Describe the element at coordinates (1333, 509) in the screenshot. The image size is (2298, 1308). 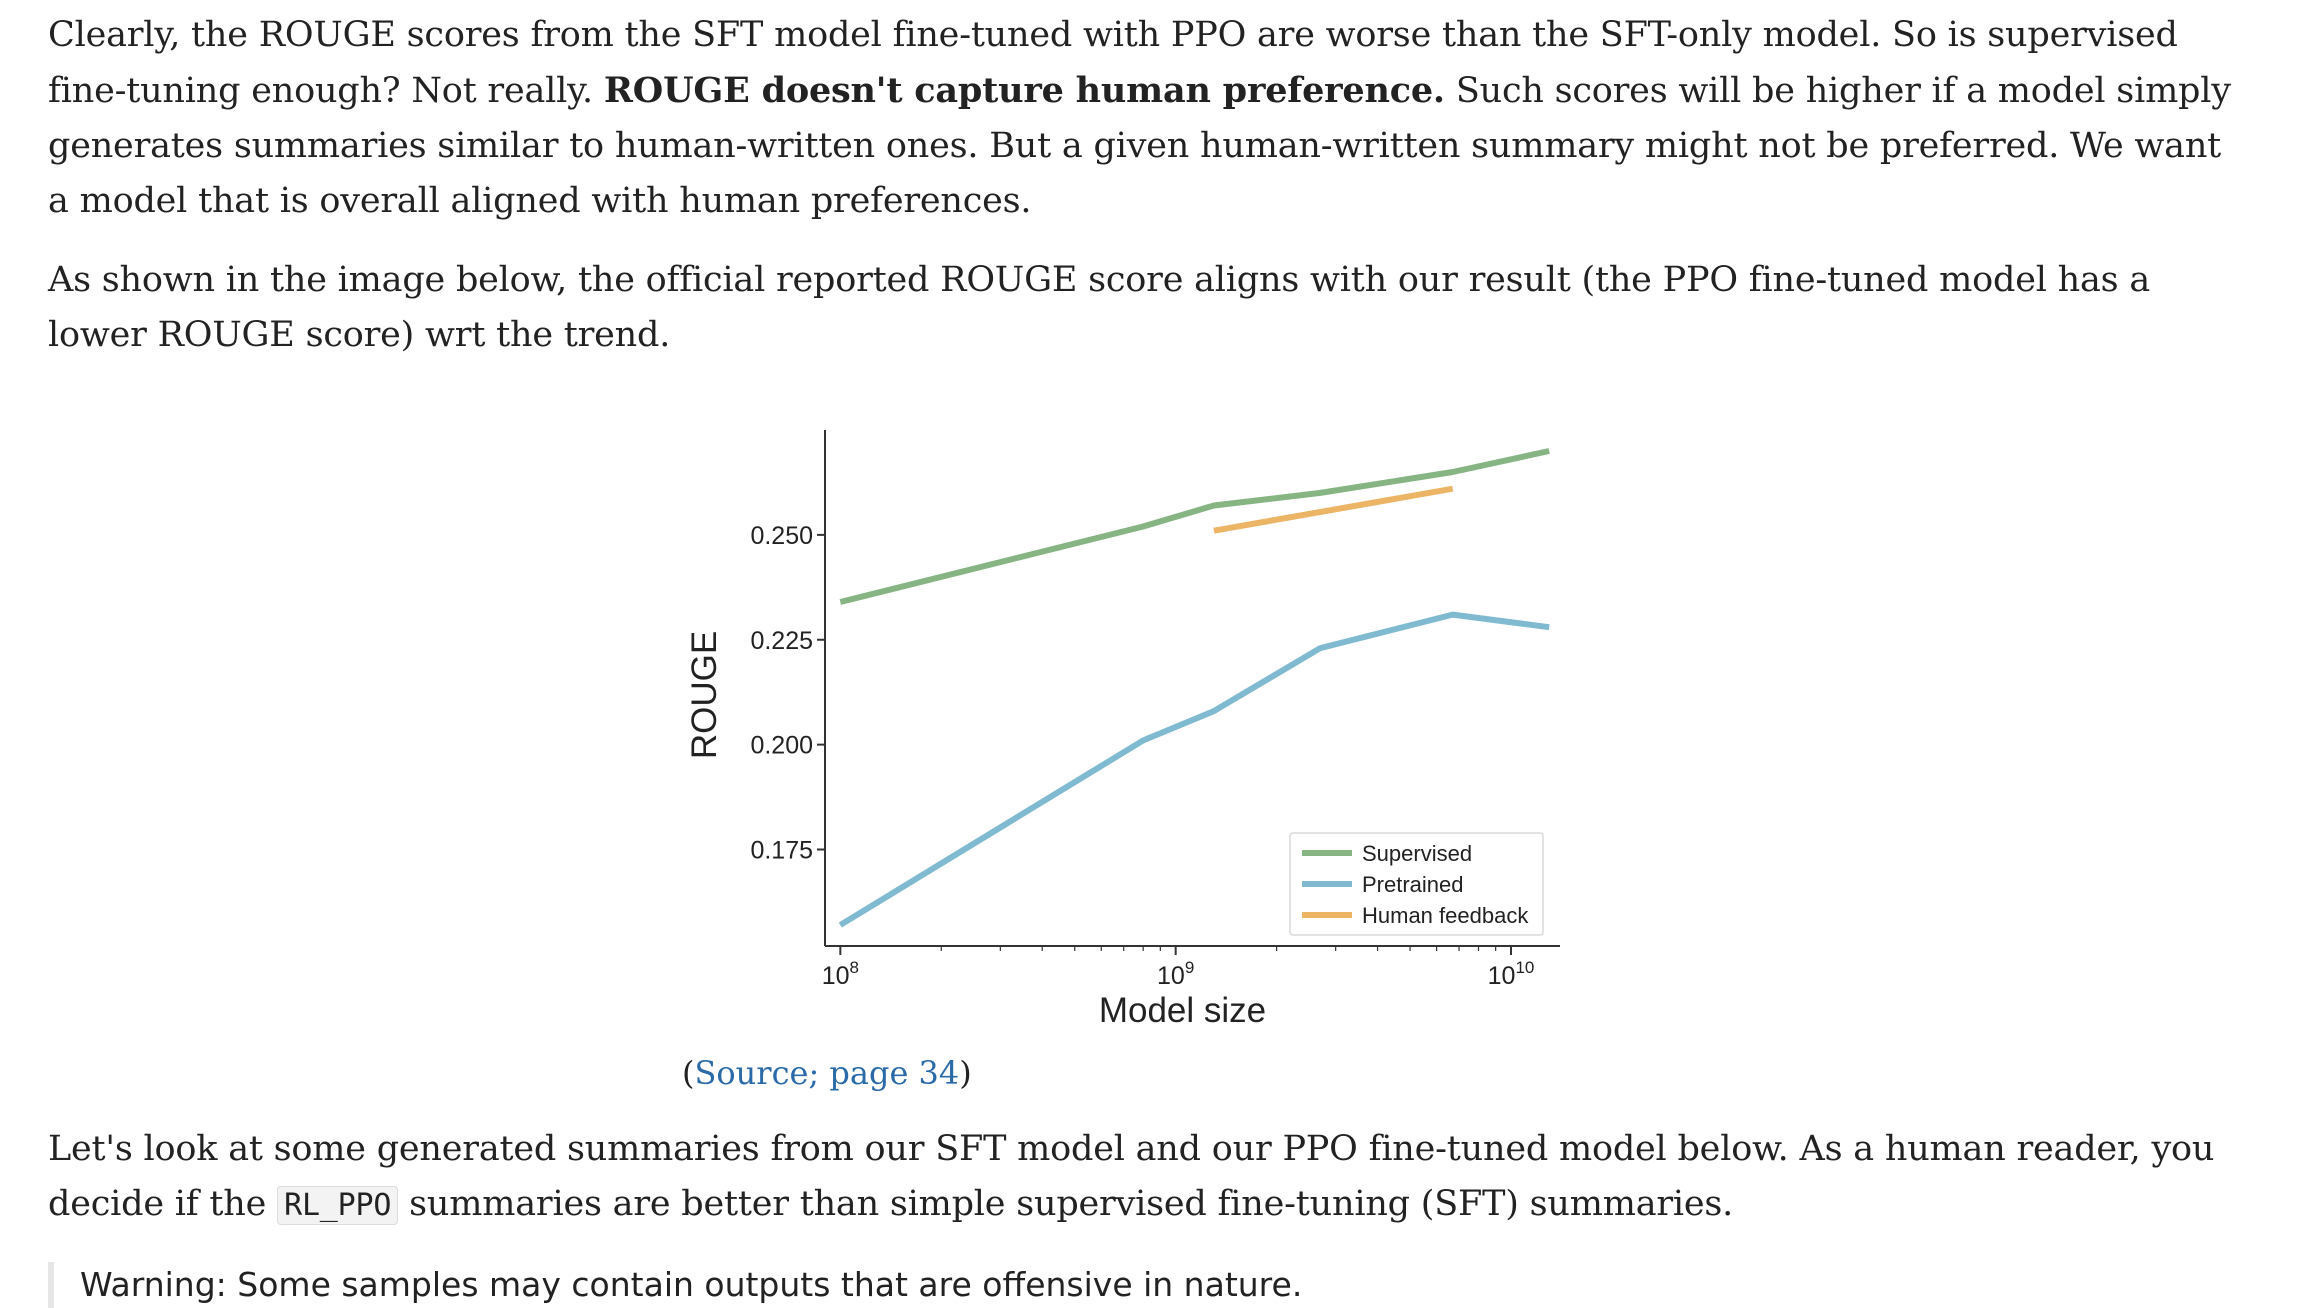
I see `series-line-human-feedback` at that location.